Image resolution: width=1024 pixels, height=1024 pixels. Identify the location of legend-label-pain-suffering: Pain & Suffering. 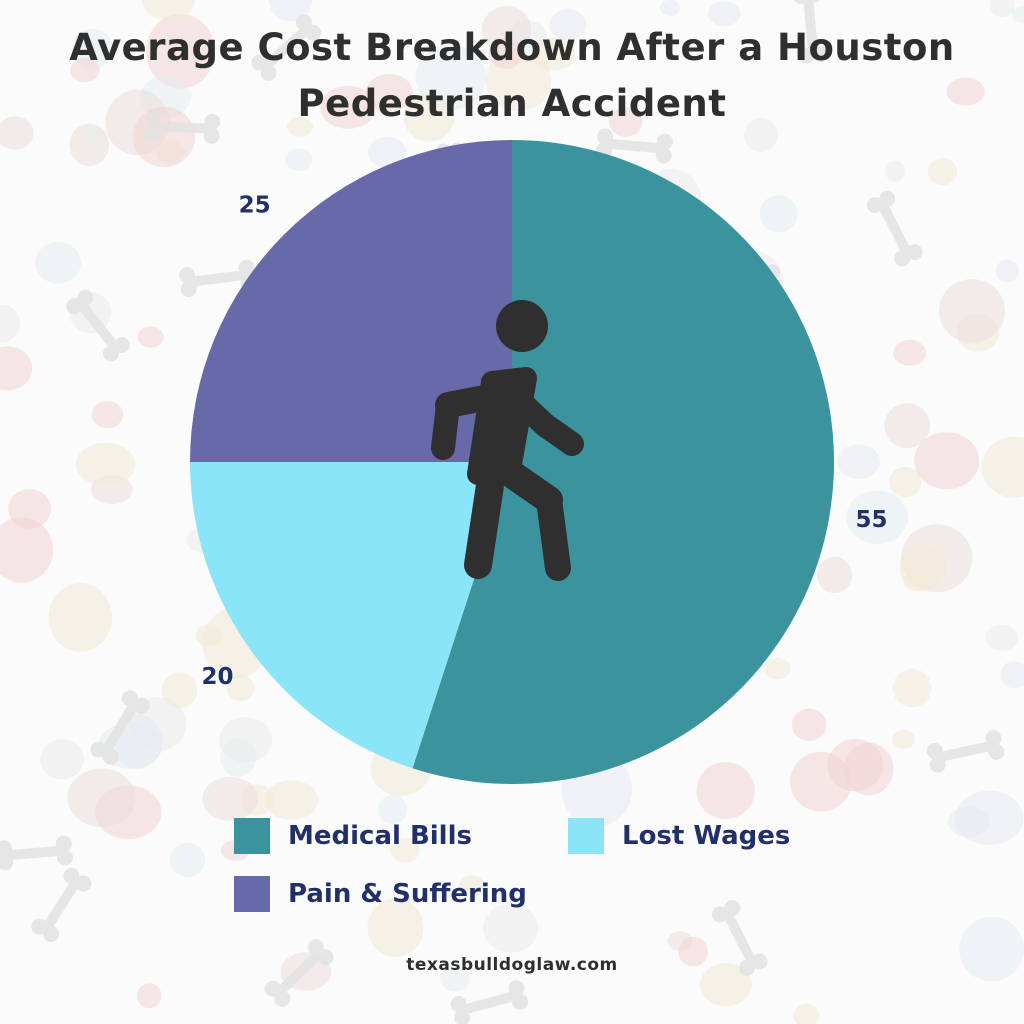
(407, 894).